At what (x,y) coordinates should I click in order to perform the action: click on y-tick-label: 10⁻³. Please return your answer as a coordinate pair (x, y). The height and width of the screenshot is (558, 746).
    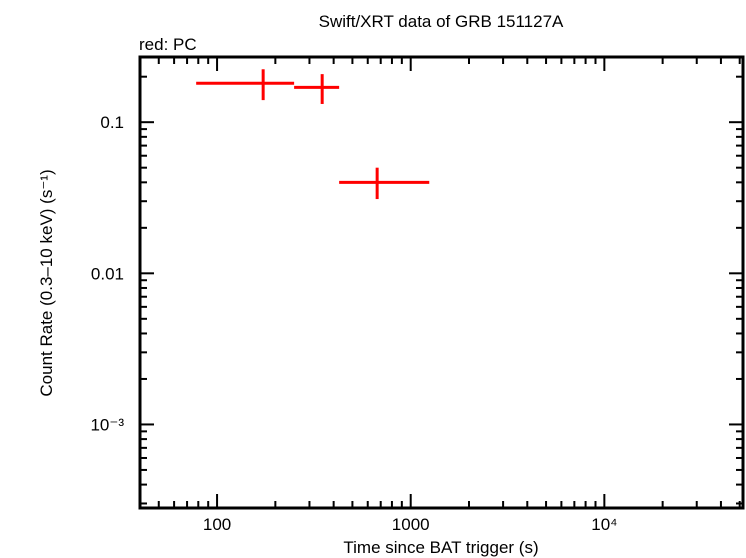
    Looking at the image, I should click on (107, 424).